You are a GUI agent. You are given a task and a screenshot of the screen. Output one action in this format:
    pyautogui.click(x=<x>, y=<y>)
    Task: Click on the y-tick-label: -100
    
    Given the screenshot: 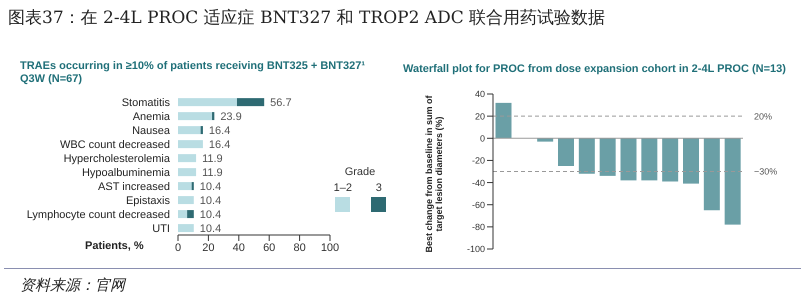 What is the action you would take?
    pyautogui.click(x=475, y=249)
    